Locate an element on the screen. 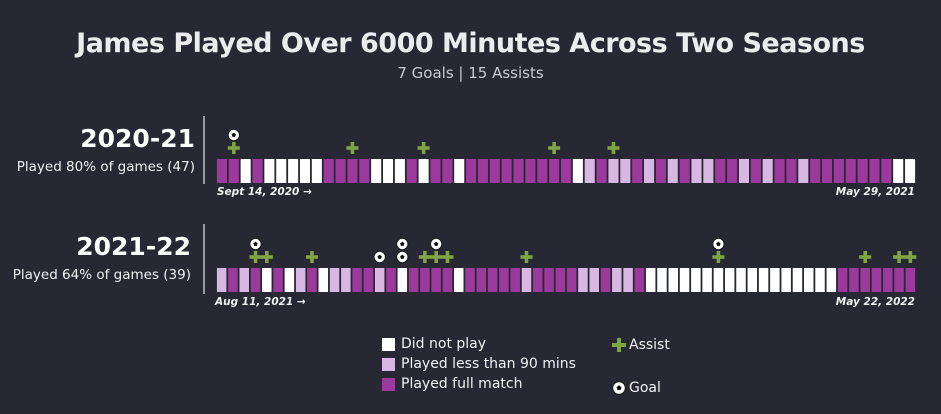 The image size is (941, 414). season-year: 2020-21 is located at coordinates (137, 138).